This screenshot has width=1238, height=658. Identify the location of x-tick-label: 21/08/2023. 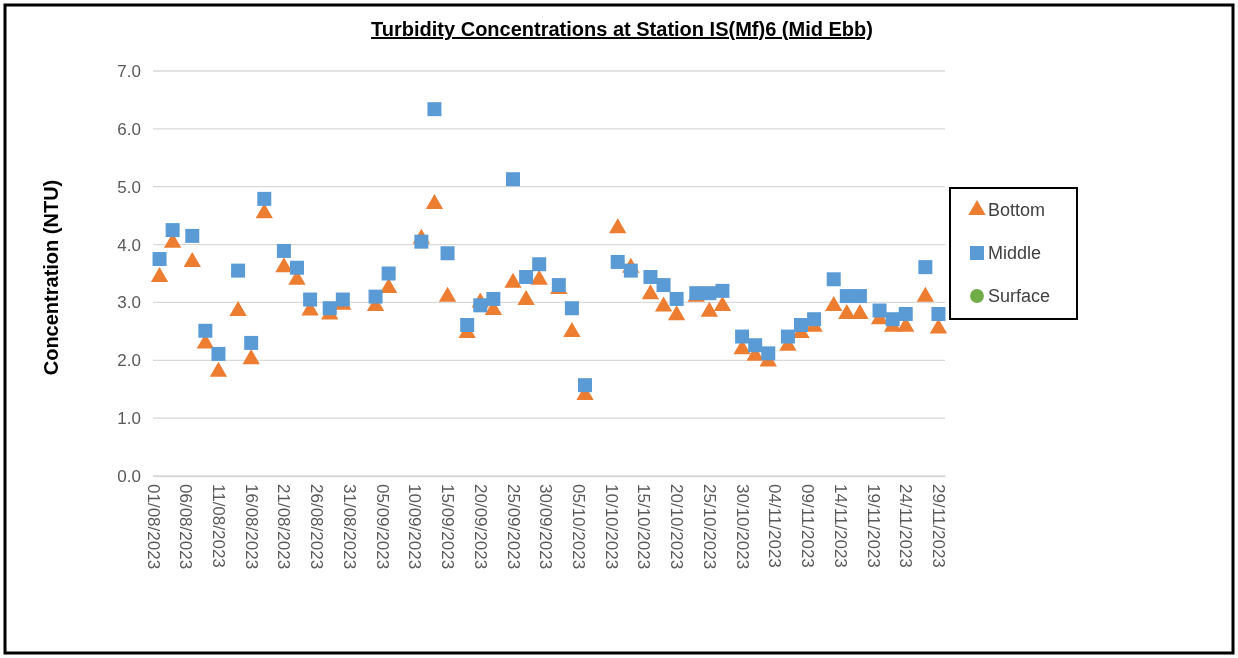
(284, 527).